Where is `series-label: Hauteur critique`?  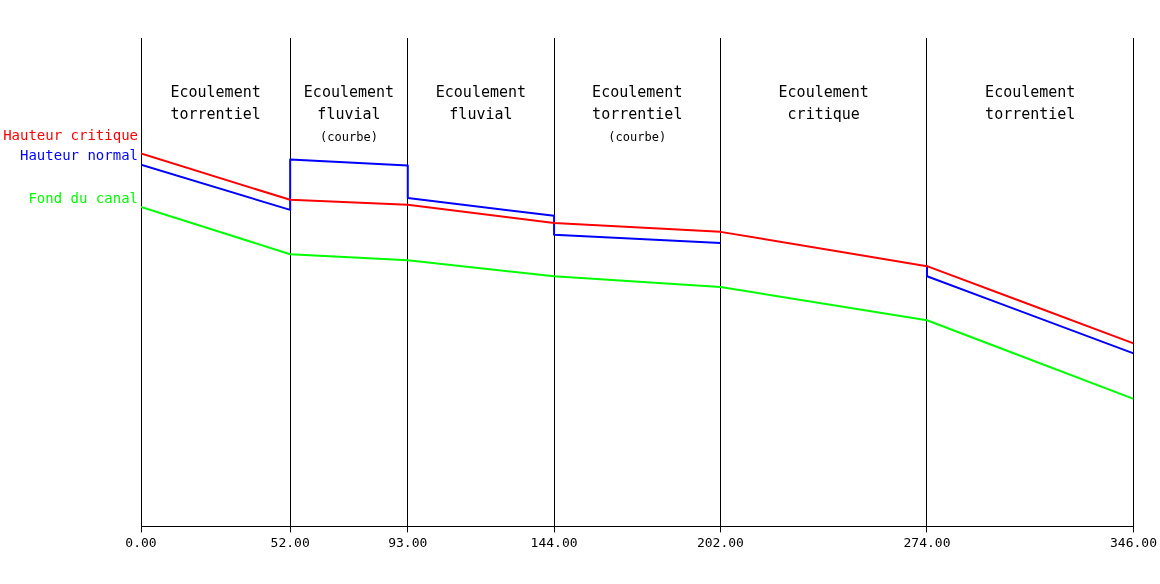 series-label: Hauteur critique is located at coordinates (70, 135).